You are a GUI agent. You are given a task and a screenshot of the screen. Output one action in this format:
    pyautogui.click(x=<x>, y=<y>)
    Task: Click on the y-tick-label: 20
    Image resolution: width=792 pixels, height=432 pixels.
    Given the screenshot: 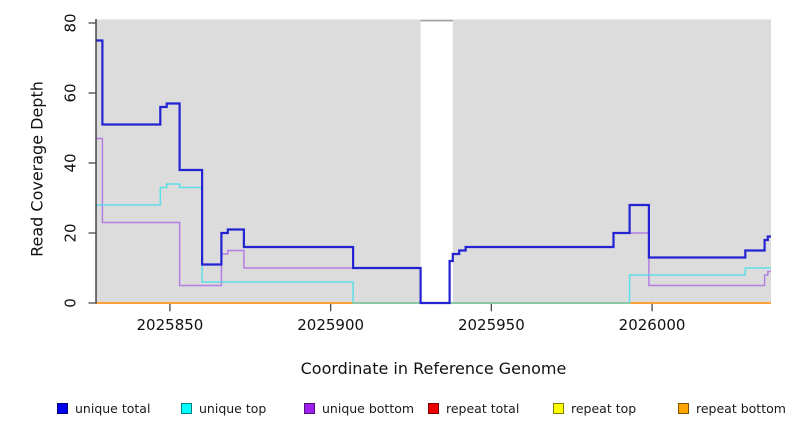 What is the action you would take?
    pyautogui.click(x=71, y=232)
    